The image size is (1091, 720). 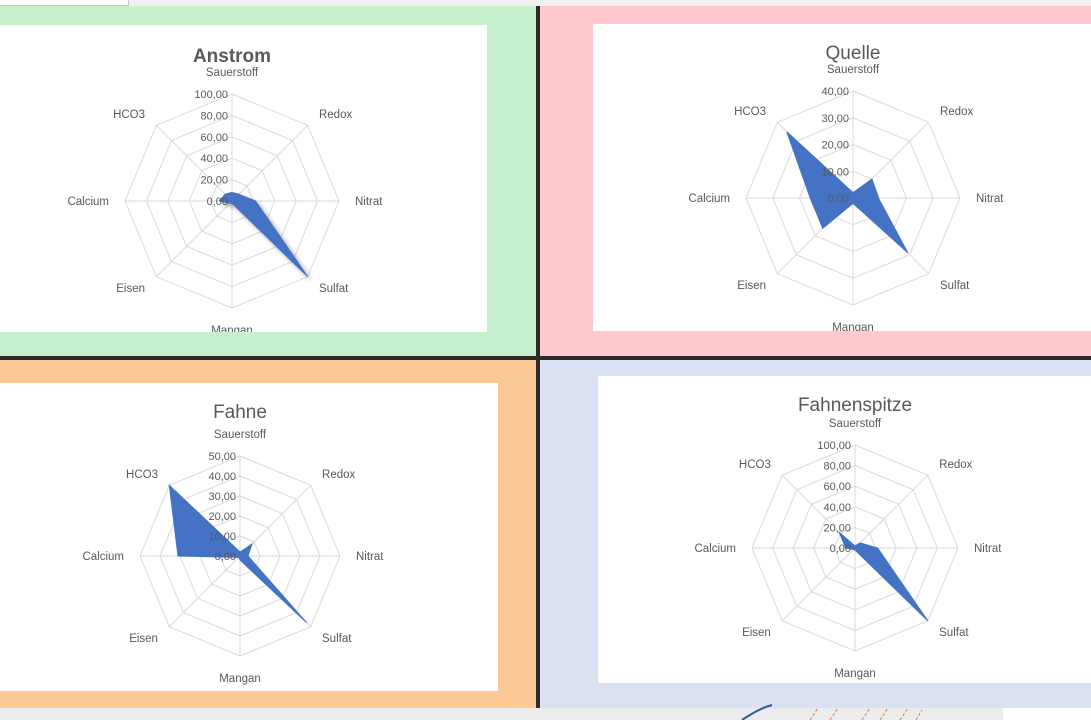 I want to click on tick-label: 50,00, so click(x=222, y=457).